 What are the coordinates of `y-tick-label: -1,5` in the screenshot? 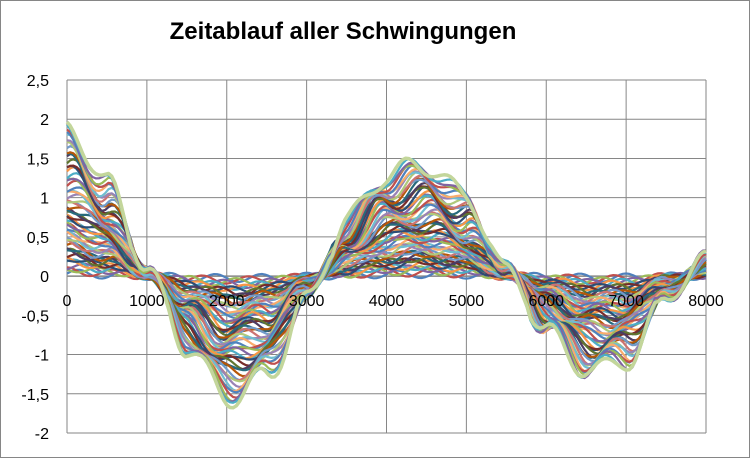 It's located at (35, 395).